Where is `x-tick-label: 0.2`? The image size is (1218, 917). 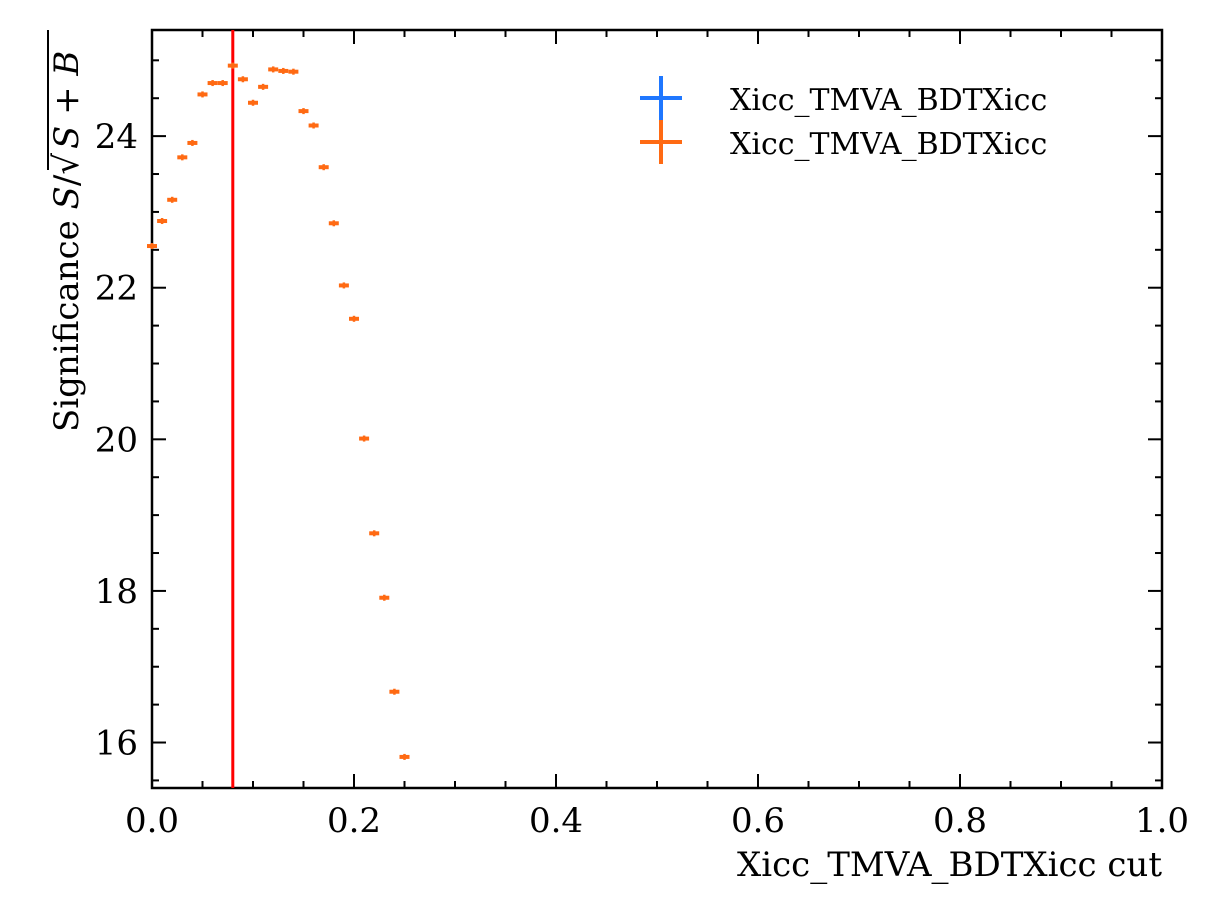 x-tick-label: 0.2 is located at coordinates (354, 821).